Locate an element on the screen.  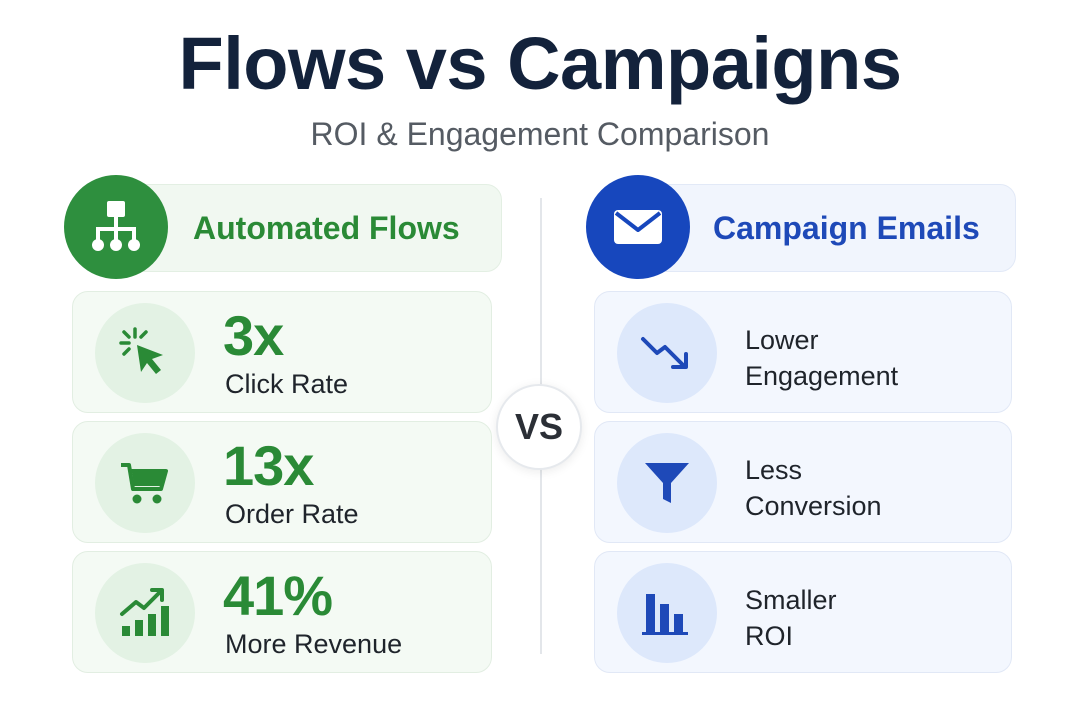
stat-label: Click Rate is located at coordinates (287, 384).